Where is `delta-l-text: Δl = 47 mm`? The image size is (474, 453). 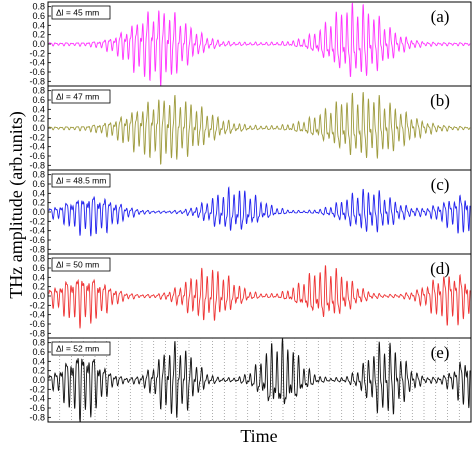
delta-l-text: Δl = 47 mm is located at coordinates (77, 97).